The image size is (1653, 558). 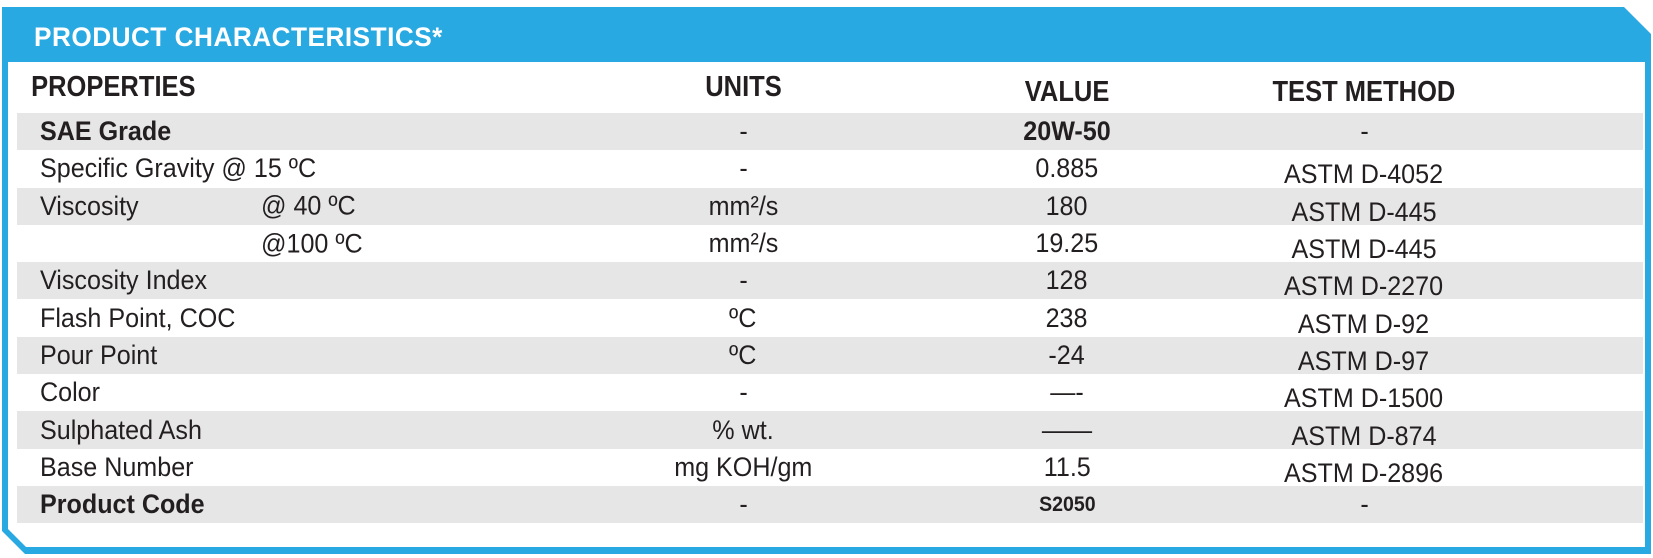 I want to click on table-header-row: PROPERTIES UNITS VALUE TEST METHOD, so click(x=830, y=87).